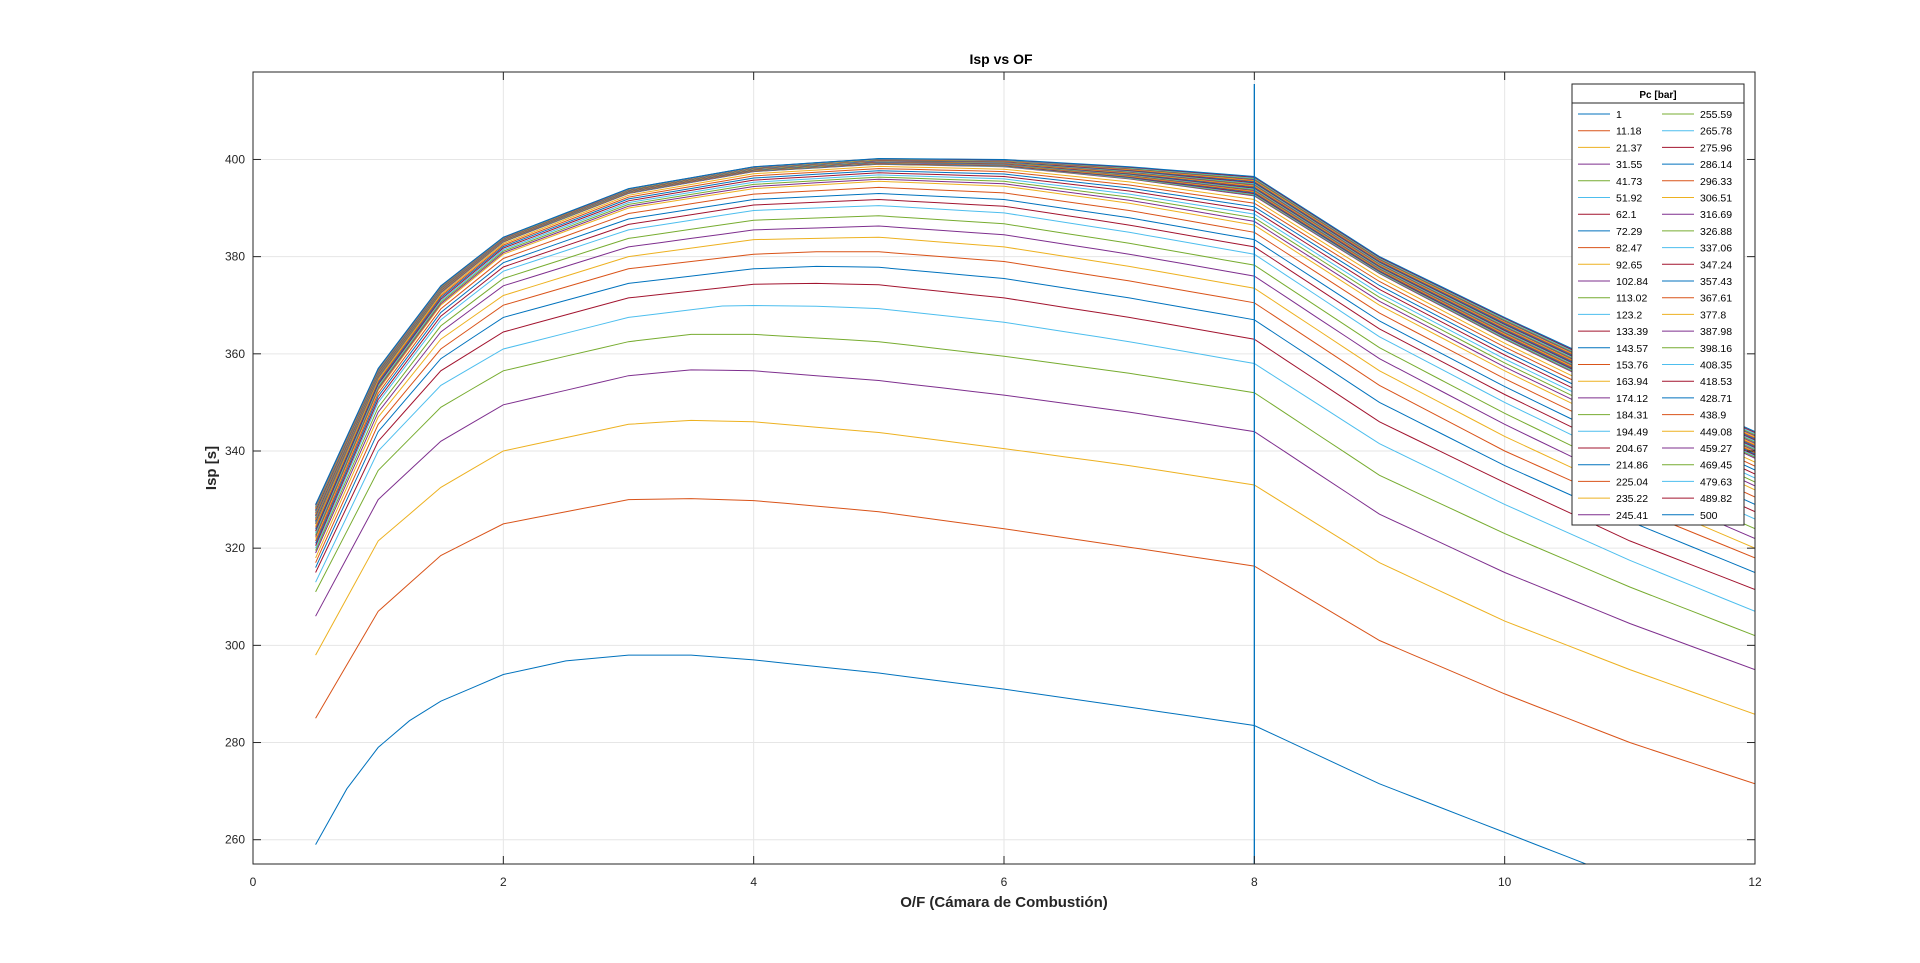 This screenshot has height=963, width=1920. What do you see at coordinates (1657, 95) in the screenshot?
I see `legend-title: Pc [bar]` at bounding box center [1657, 95].